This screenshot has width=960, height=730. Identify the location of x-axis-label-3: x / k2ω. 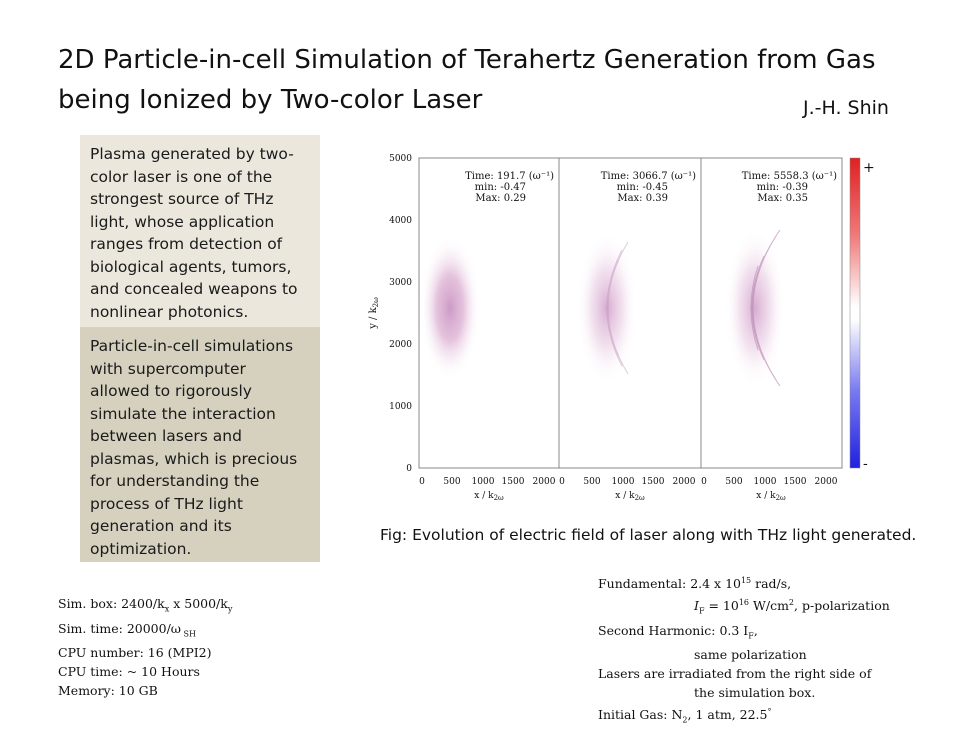
(771, 496).